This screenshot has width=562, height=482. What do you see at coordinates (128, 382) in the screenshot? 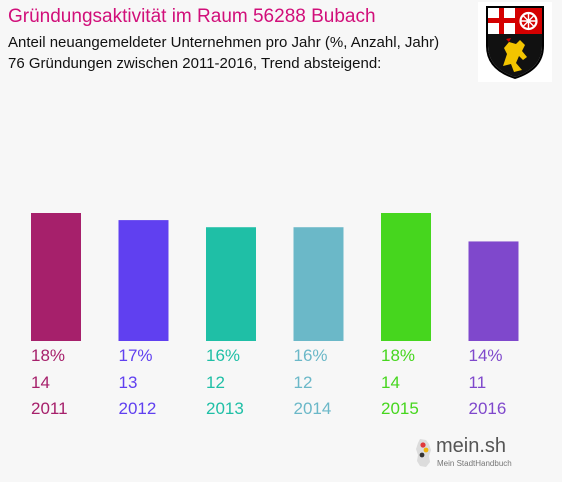
I see `count-label-2012: 13` at bounding box center [128, 382].